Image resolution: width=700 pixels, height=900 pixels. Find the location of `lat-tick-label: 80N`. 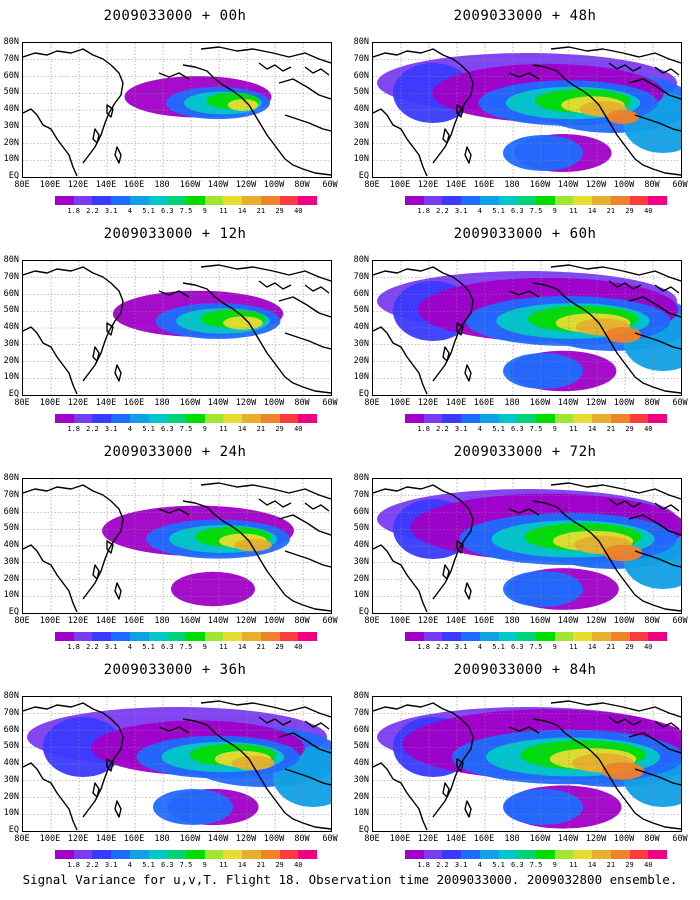

lat-tick-label: 80N is located at coordinates (11, 478).